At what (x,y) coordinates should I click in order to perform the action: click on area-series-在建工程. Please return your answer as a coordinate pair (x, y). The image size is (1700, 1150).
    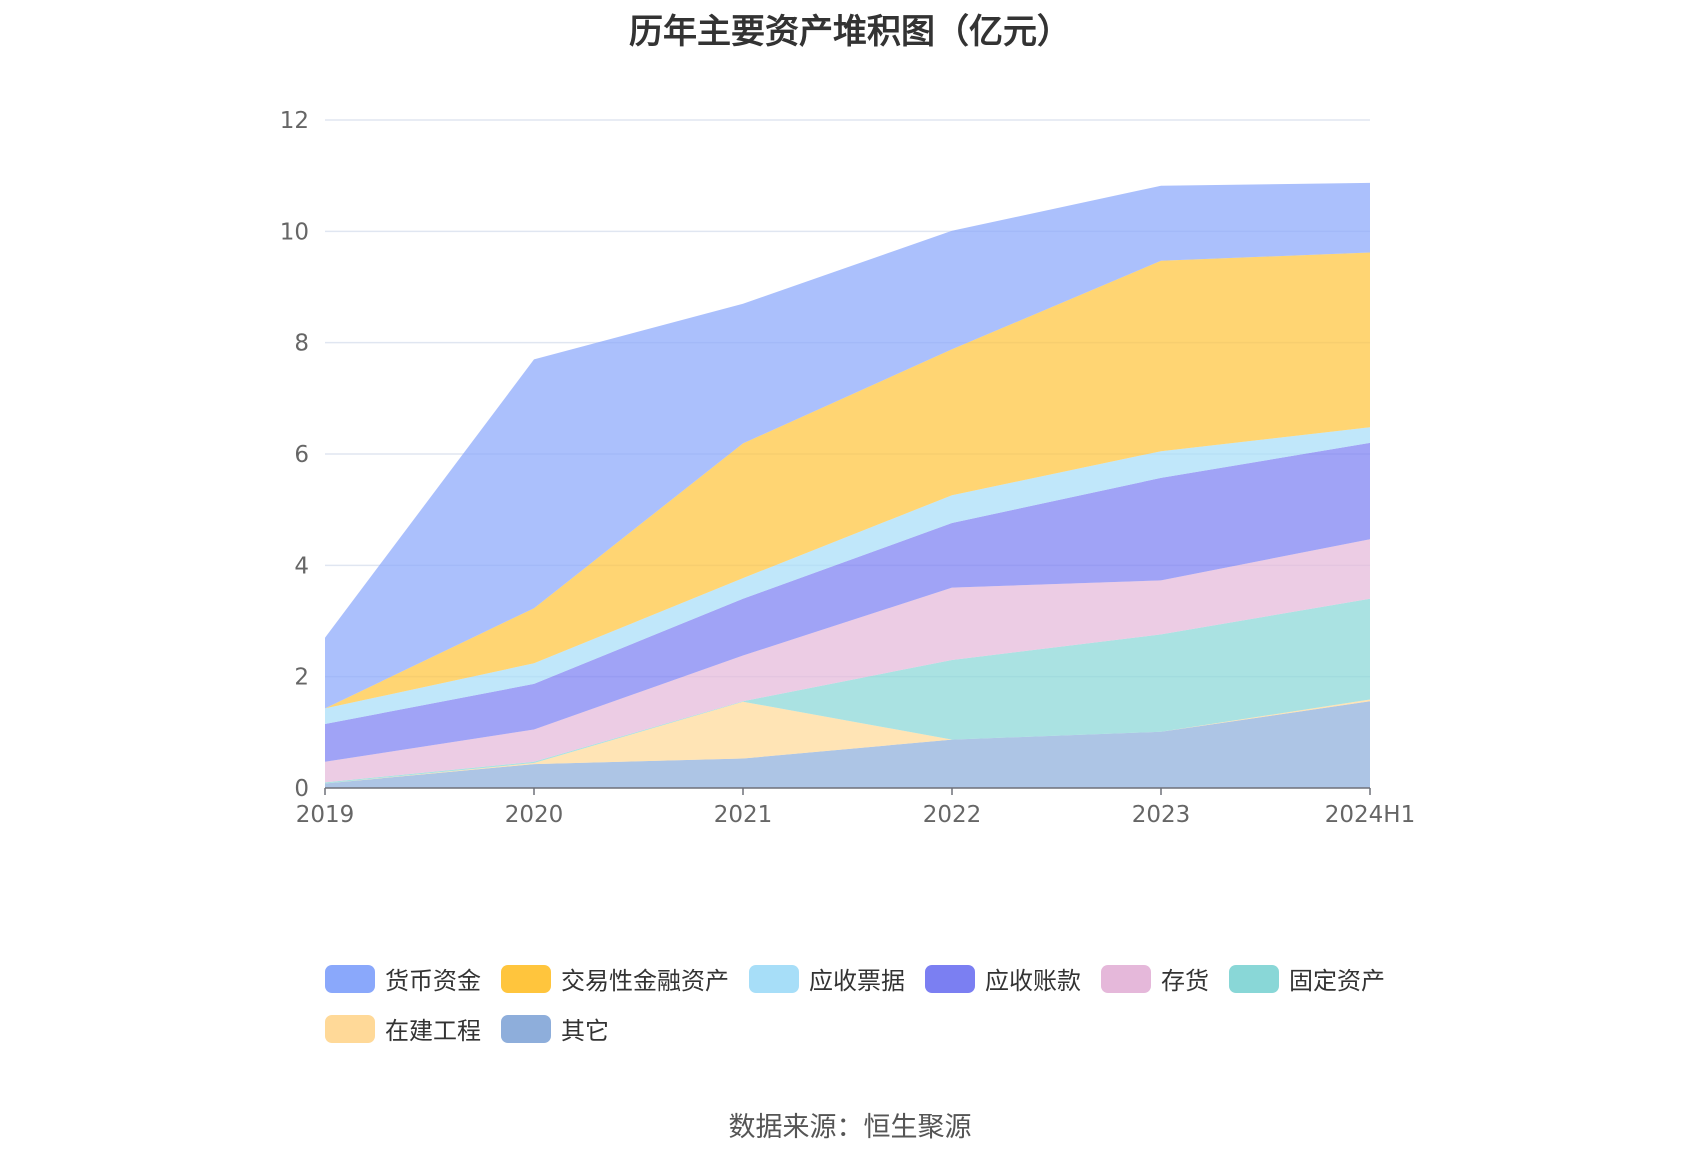
    Looking at the image, I should click on (847, 741).